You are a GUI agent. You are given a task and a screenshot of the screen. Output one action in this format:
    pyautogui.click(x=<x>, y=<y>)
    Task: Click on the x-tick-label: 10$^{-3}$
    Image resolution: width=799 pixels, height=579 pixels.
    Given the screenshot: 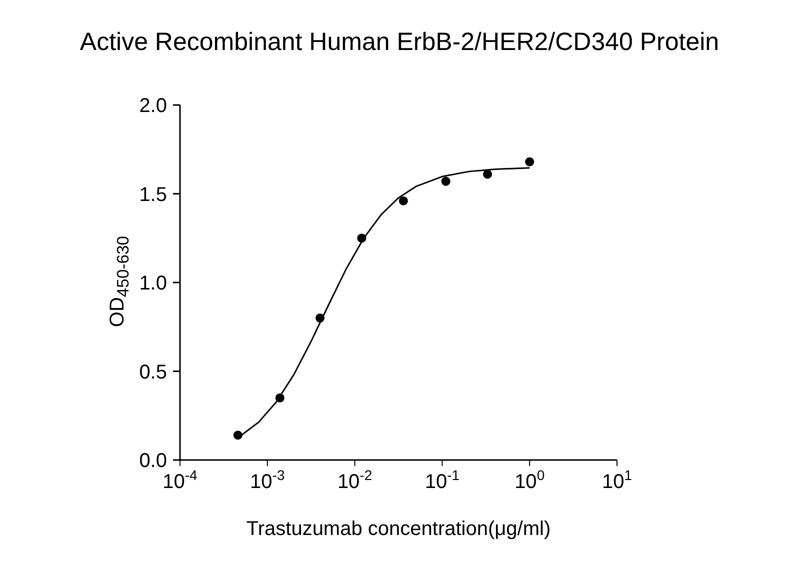 What is the action you would take?
    pyautogui.click(x=267, y=480)
    